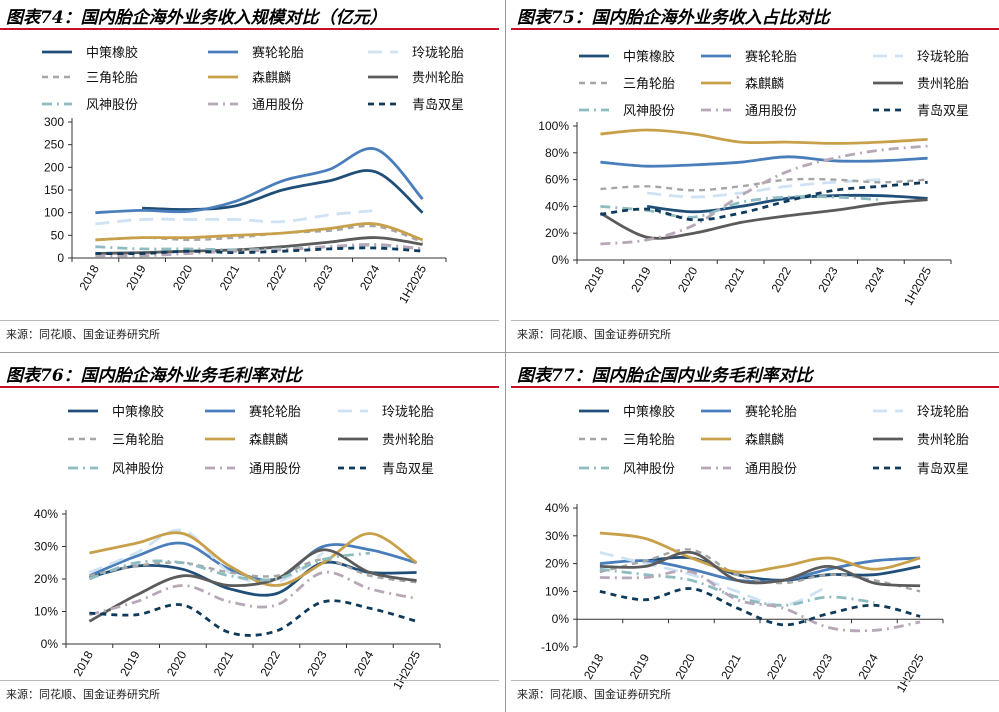 The image size is (999, 712). What do you see at coordinates (154, 376) in the screenshot?
I see `chart-title: 图表76：国内胎企海外业务毛利率对比` at bounding box center [154, 376].